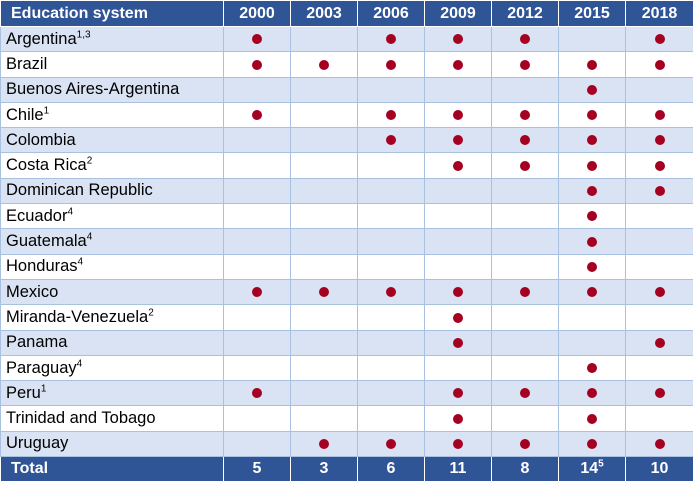  I want to click on total-value-cell: 3, so click(324, 469).